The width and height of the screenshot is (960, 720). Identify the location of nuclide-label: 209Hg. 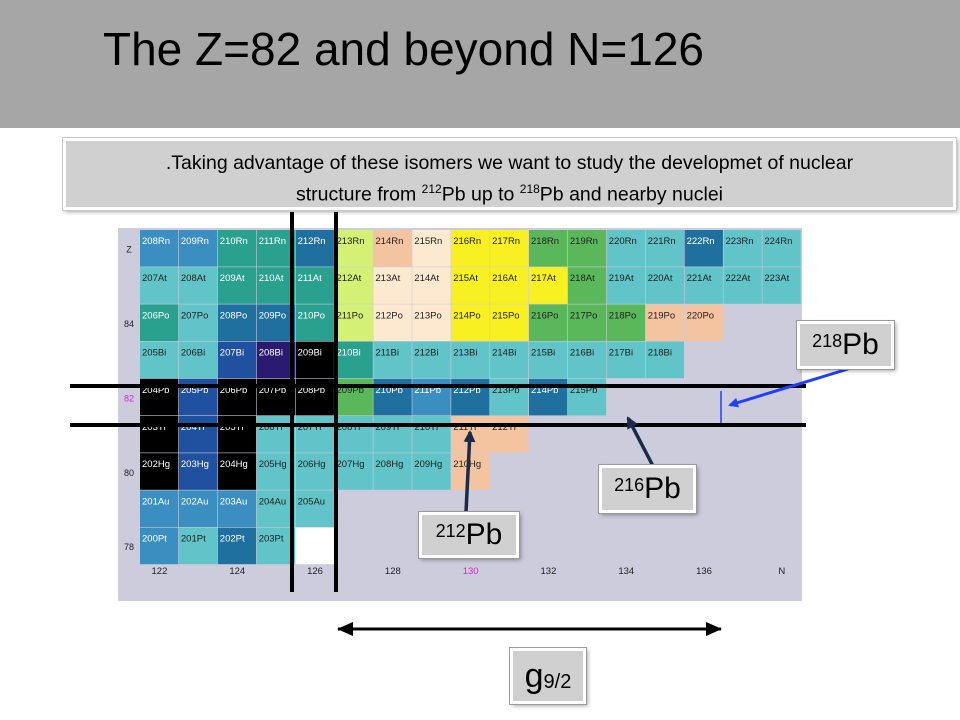
(428, 464).